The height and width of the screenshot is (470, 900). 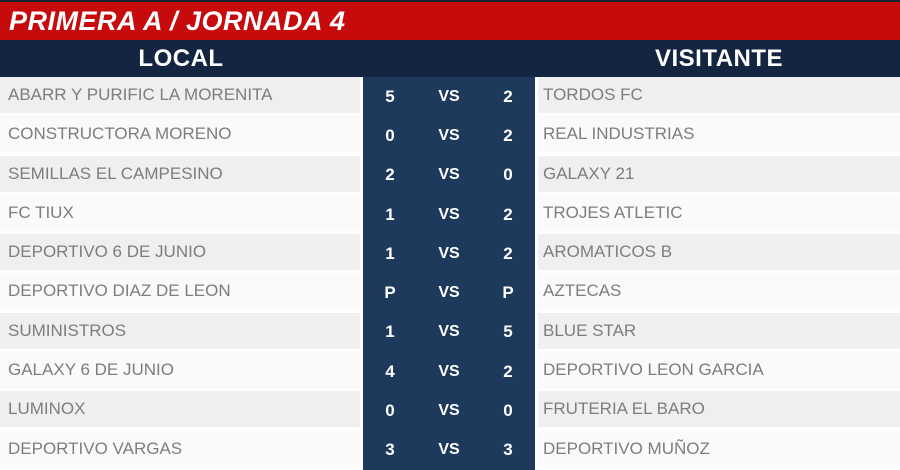 I want to click on local-score: 3, so click(x=390, y=450).